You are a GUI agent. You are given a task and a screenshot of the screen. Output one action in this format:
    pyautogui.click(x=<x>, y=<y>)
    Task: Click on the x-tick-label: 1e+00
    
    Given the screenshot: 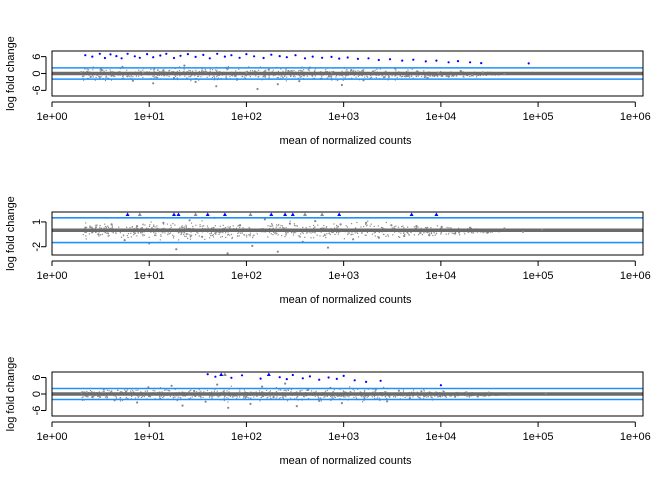 What is the action you would take?
    pyautogui.click(x=52, y=276)
    